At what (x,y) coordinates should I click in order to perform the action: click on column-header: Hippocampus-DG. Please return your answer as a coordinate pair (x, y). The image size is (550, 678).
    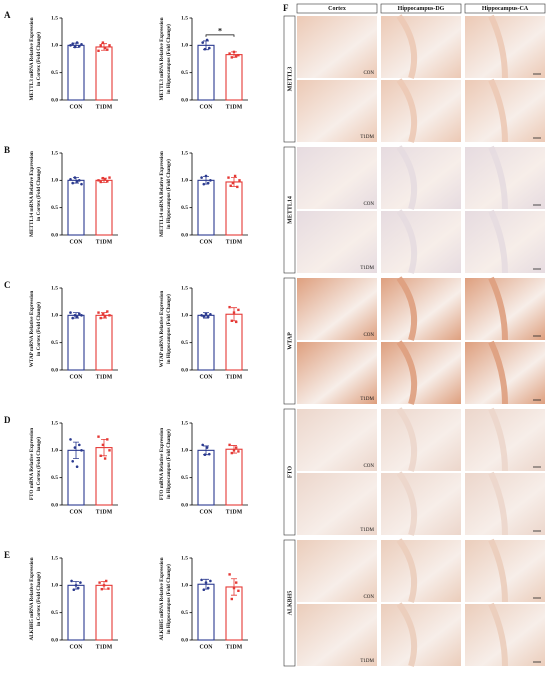
    Looking at the image, I should click on (421, 9).